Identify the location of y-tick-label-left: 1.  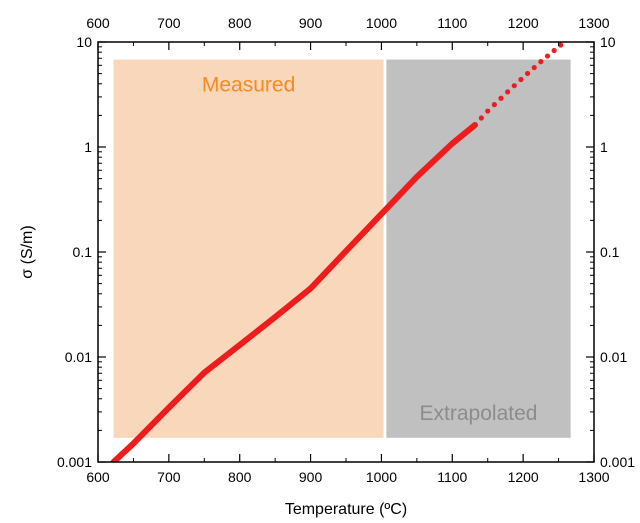
(88, 147).